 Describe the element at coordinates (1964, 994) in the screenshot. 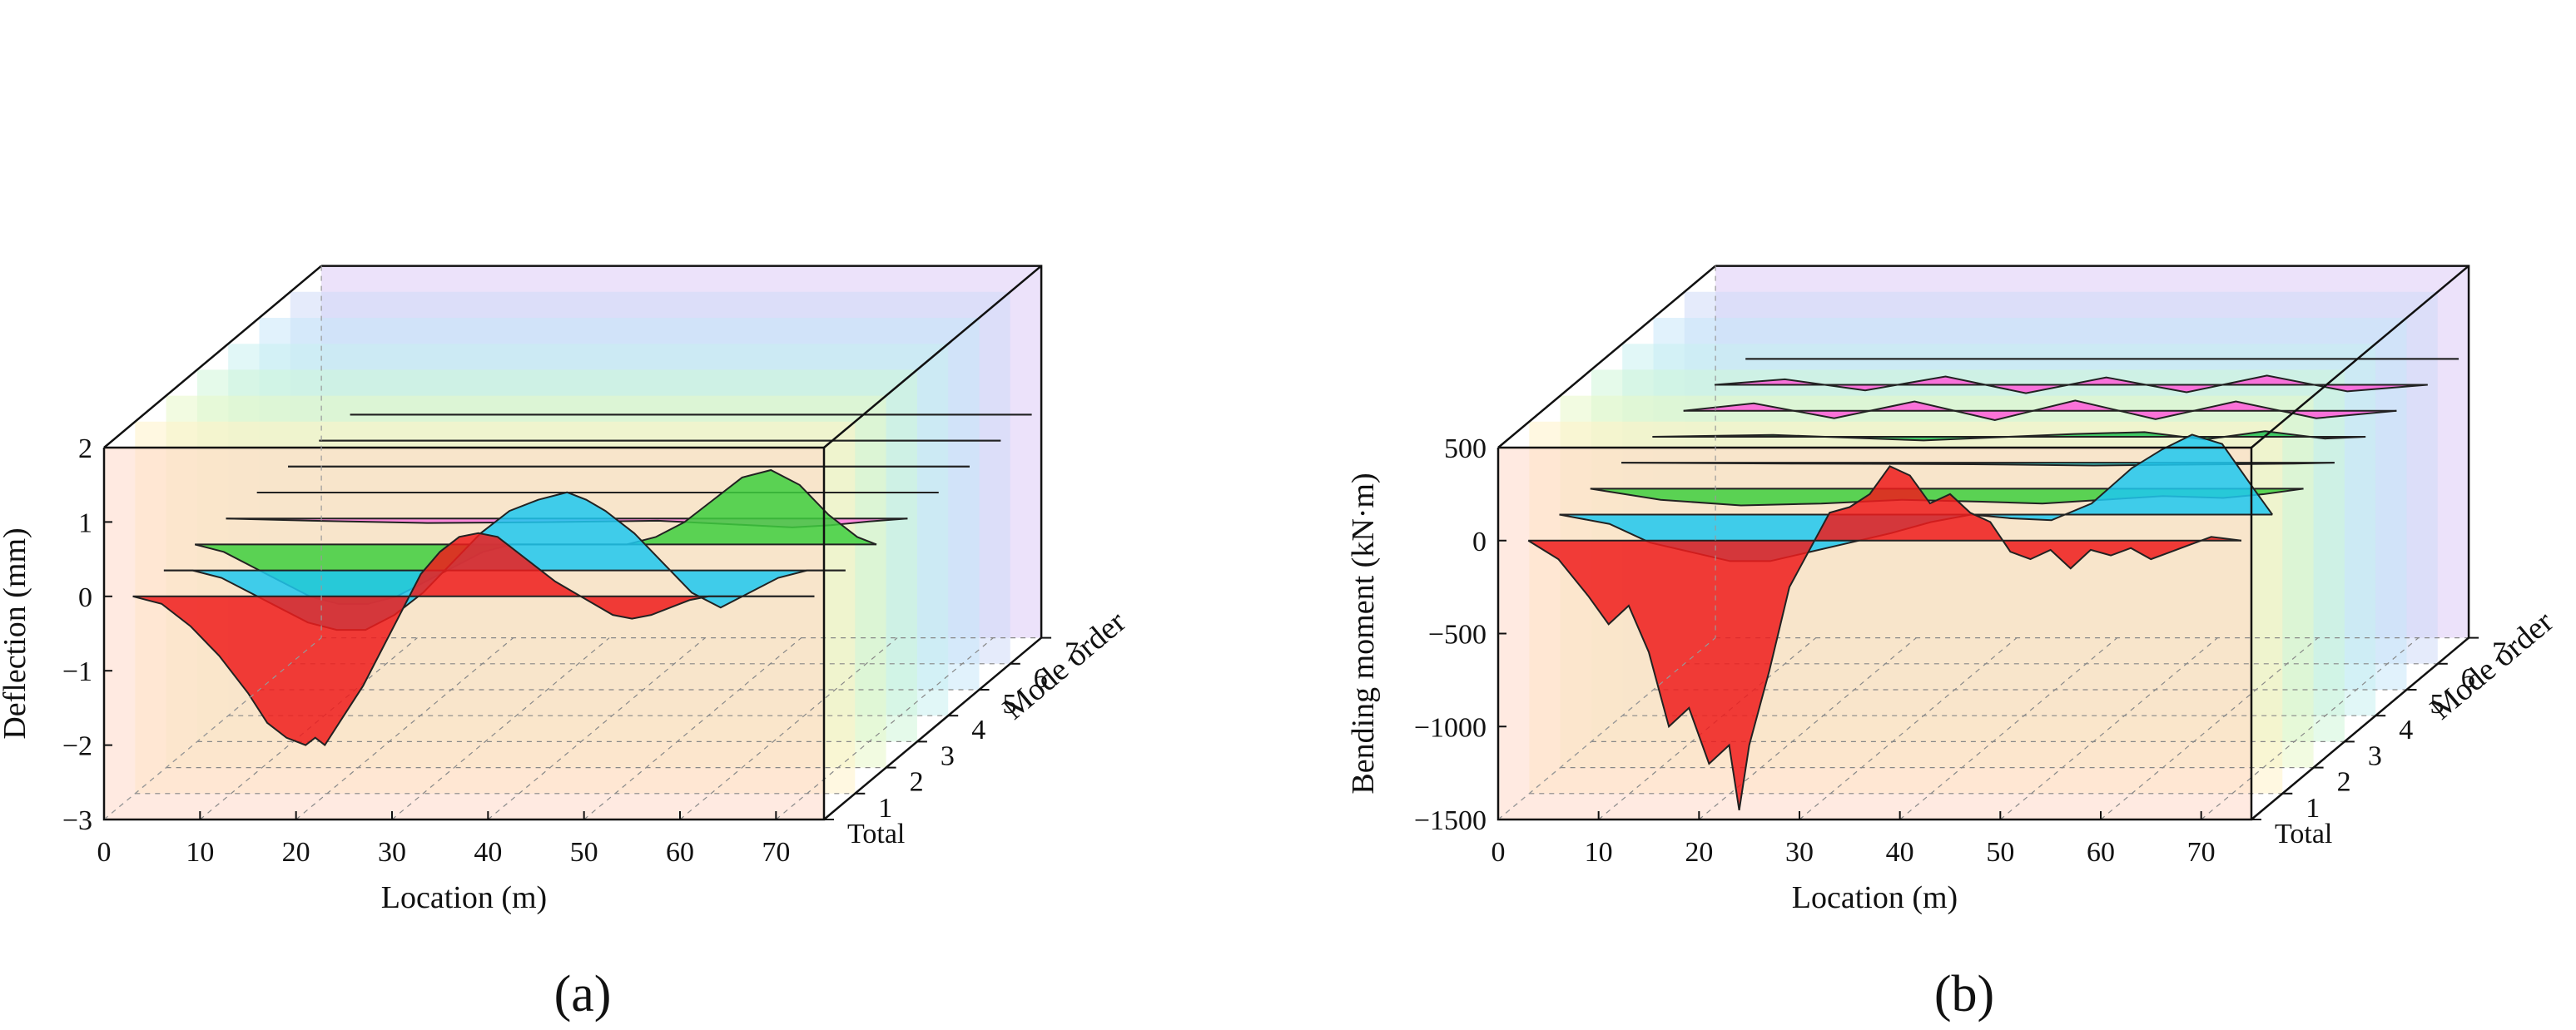

I see `panel-label: (b)` at that location.